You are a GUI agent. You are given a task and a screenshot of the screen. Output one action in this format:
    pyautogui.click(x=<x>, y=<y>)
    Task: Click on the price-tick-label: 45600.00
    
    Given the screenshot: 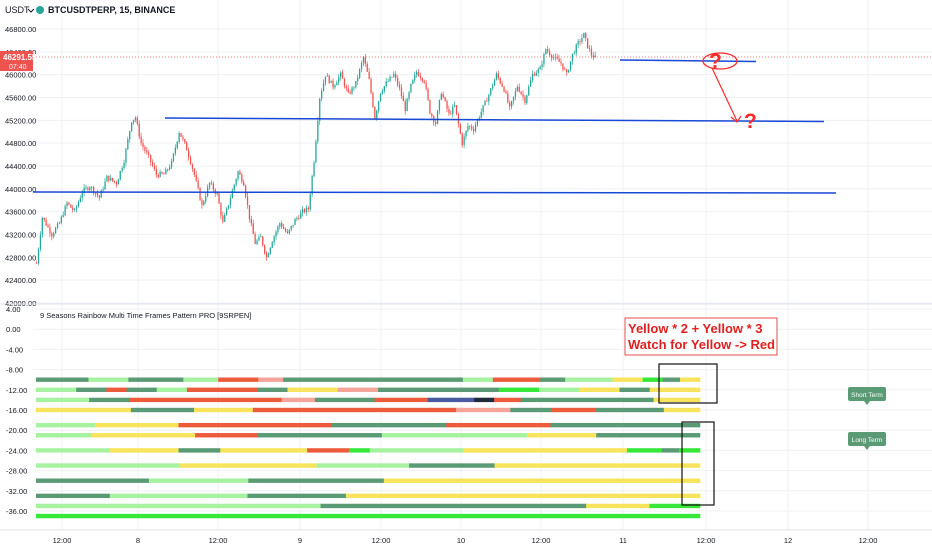 What is the action you would take?
    pyautogui.click(x=20, y=98)
    